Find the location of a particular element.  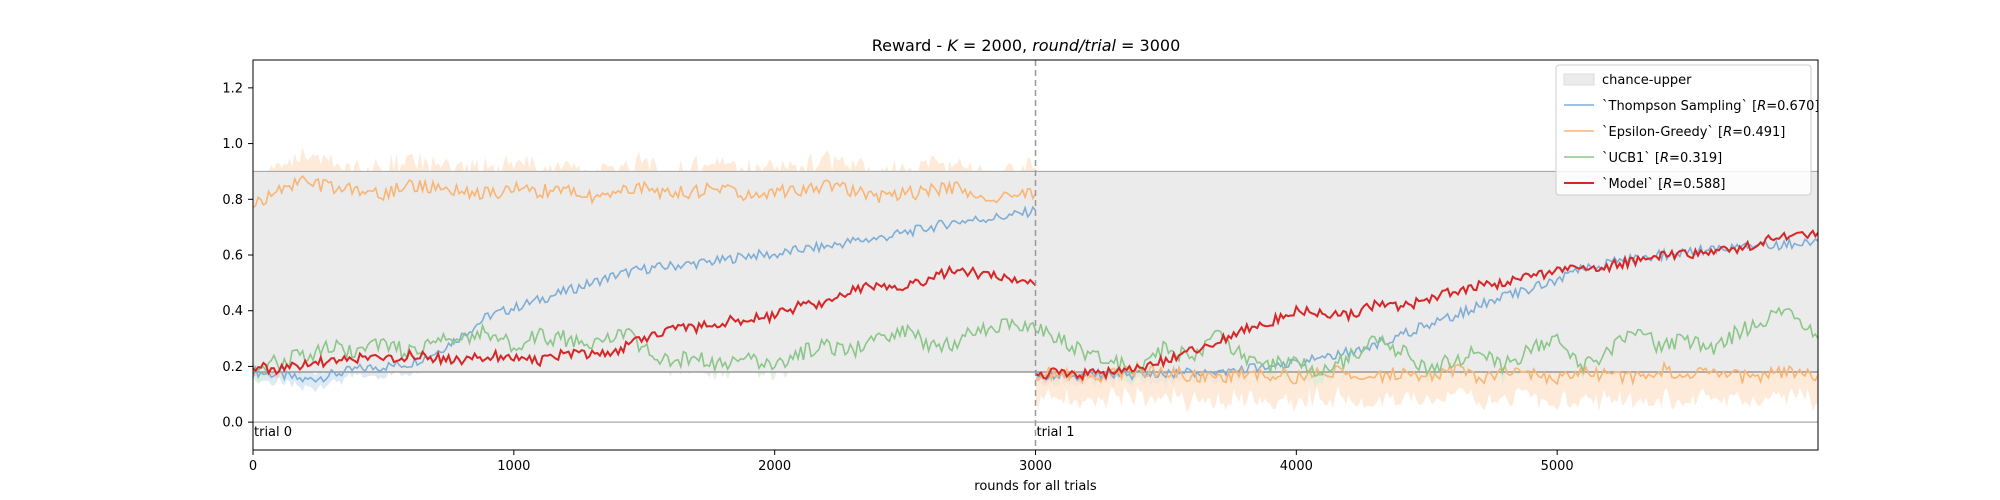

legend-label-text: `UCB1` [ is located at coordinates (1631, 158).